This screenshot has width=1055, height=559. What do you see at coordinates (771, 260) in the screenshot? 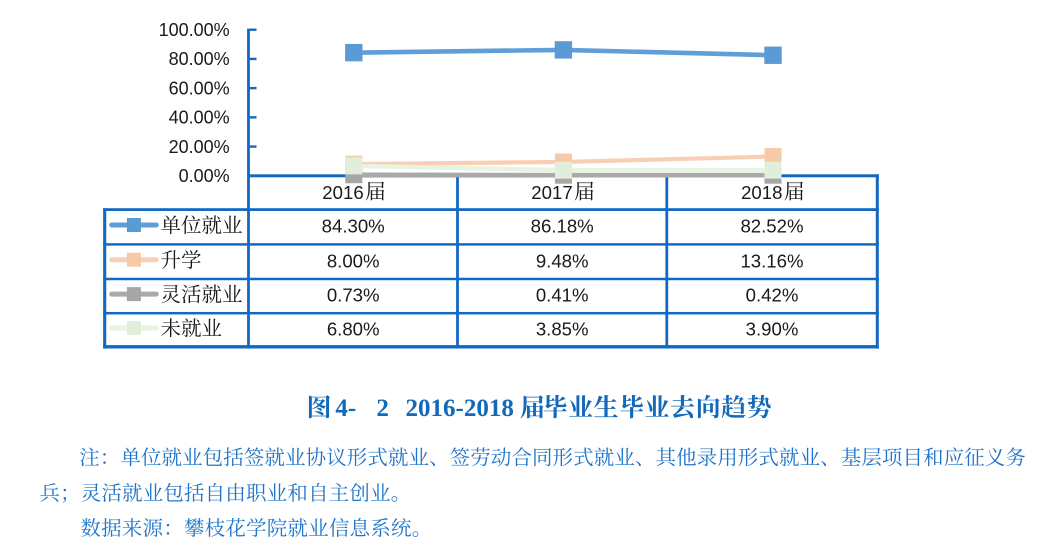
I see `svg-text: 13.16%` at bounding box center [771, 260].